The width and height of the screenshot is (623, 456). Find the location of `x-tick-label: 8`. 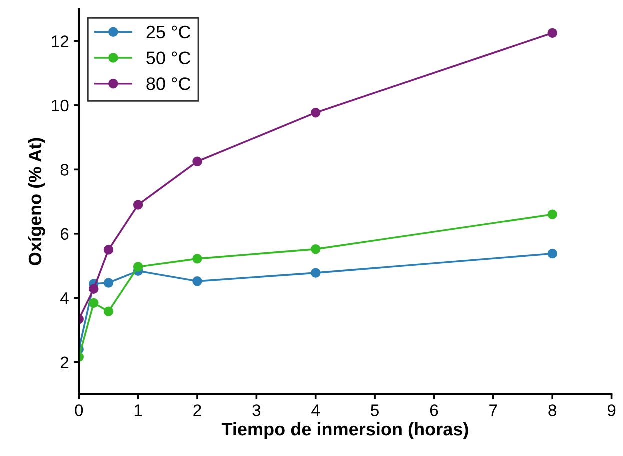

x-tick-label: 8 is located at coordinates (552, 410).